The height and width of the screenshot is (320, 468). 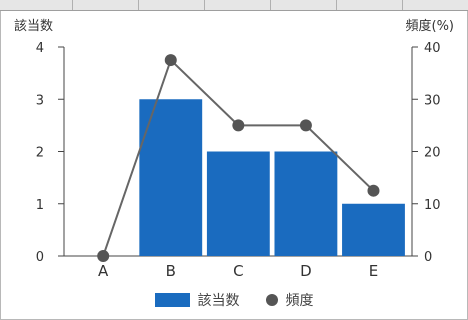 I want to click on frequency-point-D, so click(x=305, y=125).